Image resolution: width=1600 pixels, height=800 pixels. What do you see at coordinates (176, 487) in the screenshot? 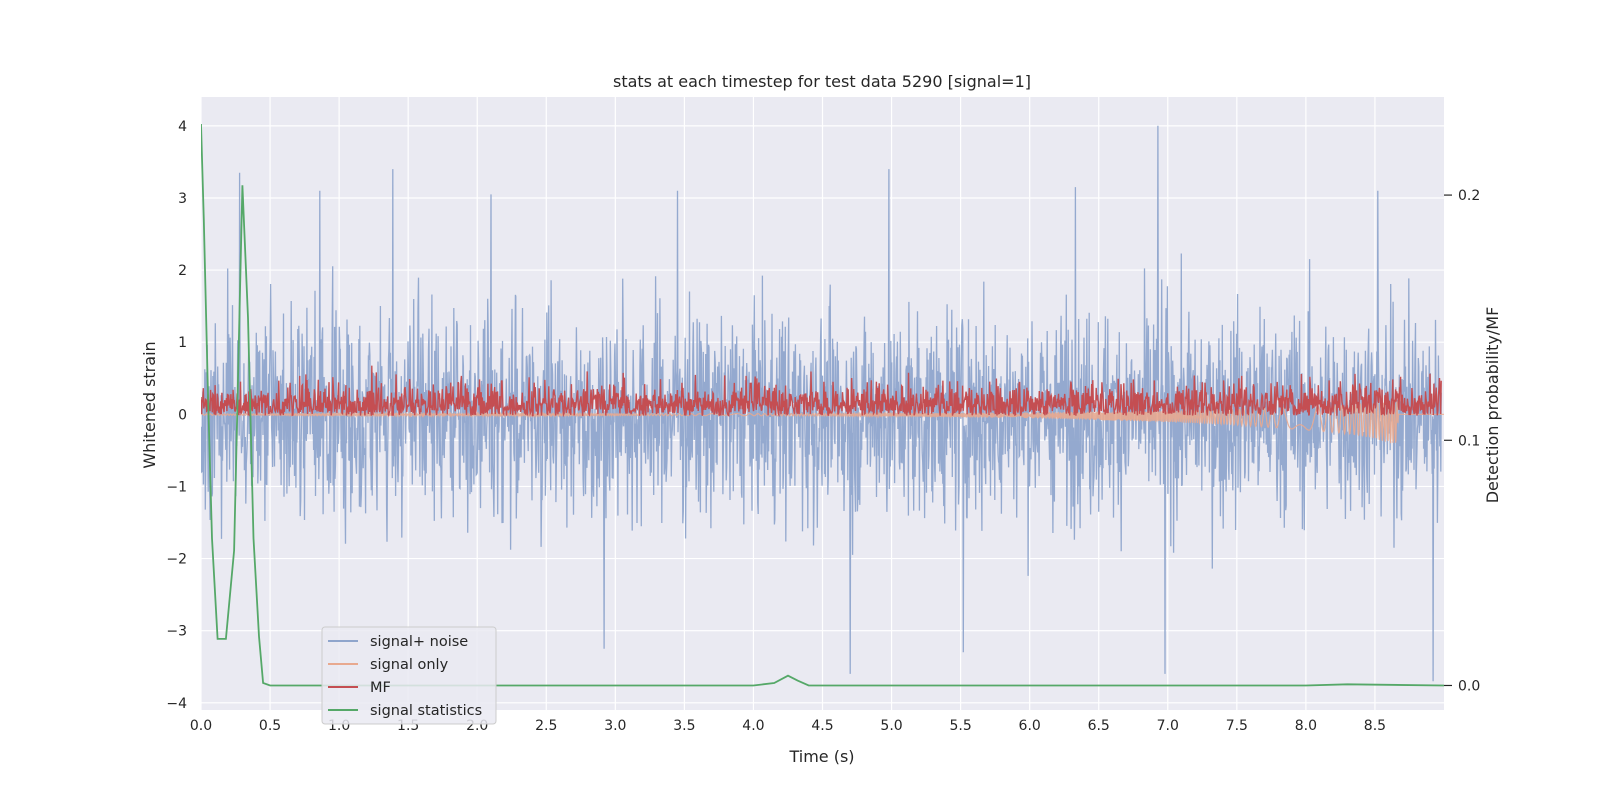
I see `y-tick-label: −1` at bounding box center [176, 487].